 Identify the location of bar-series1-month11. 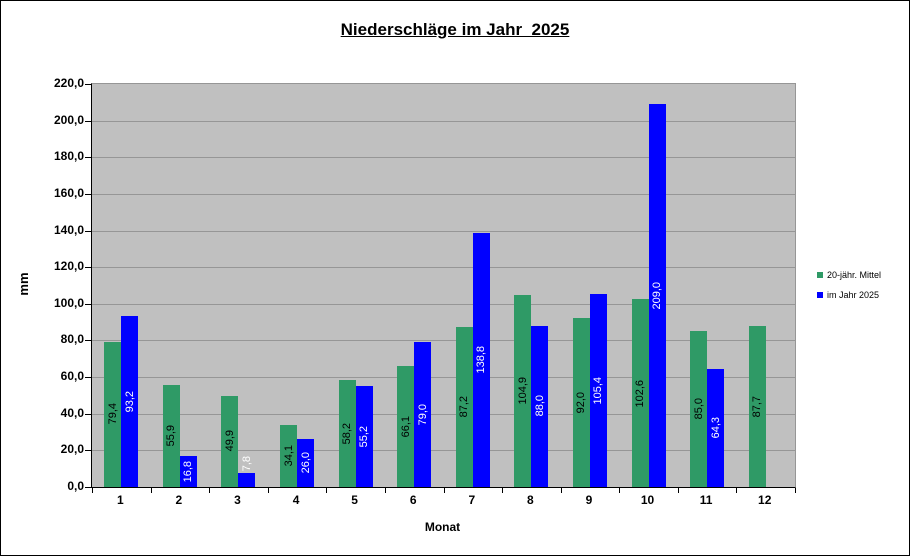
(699, 409).